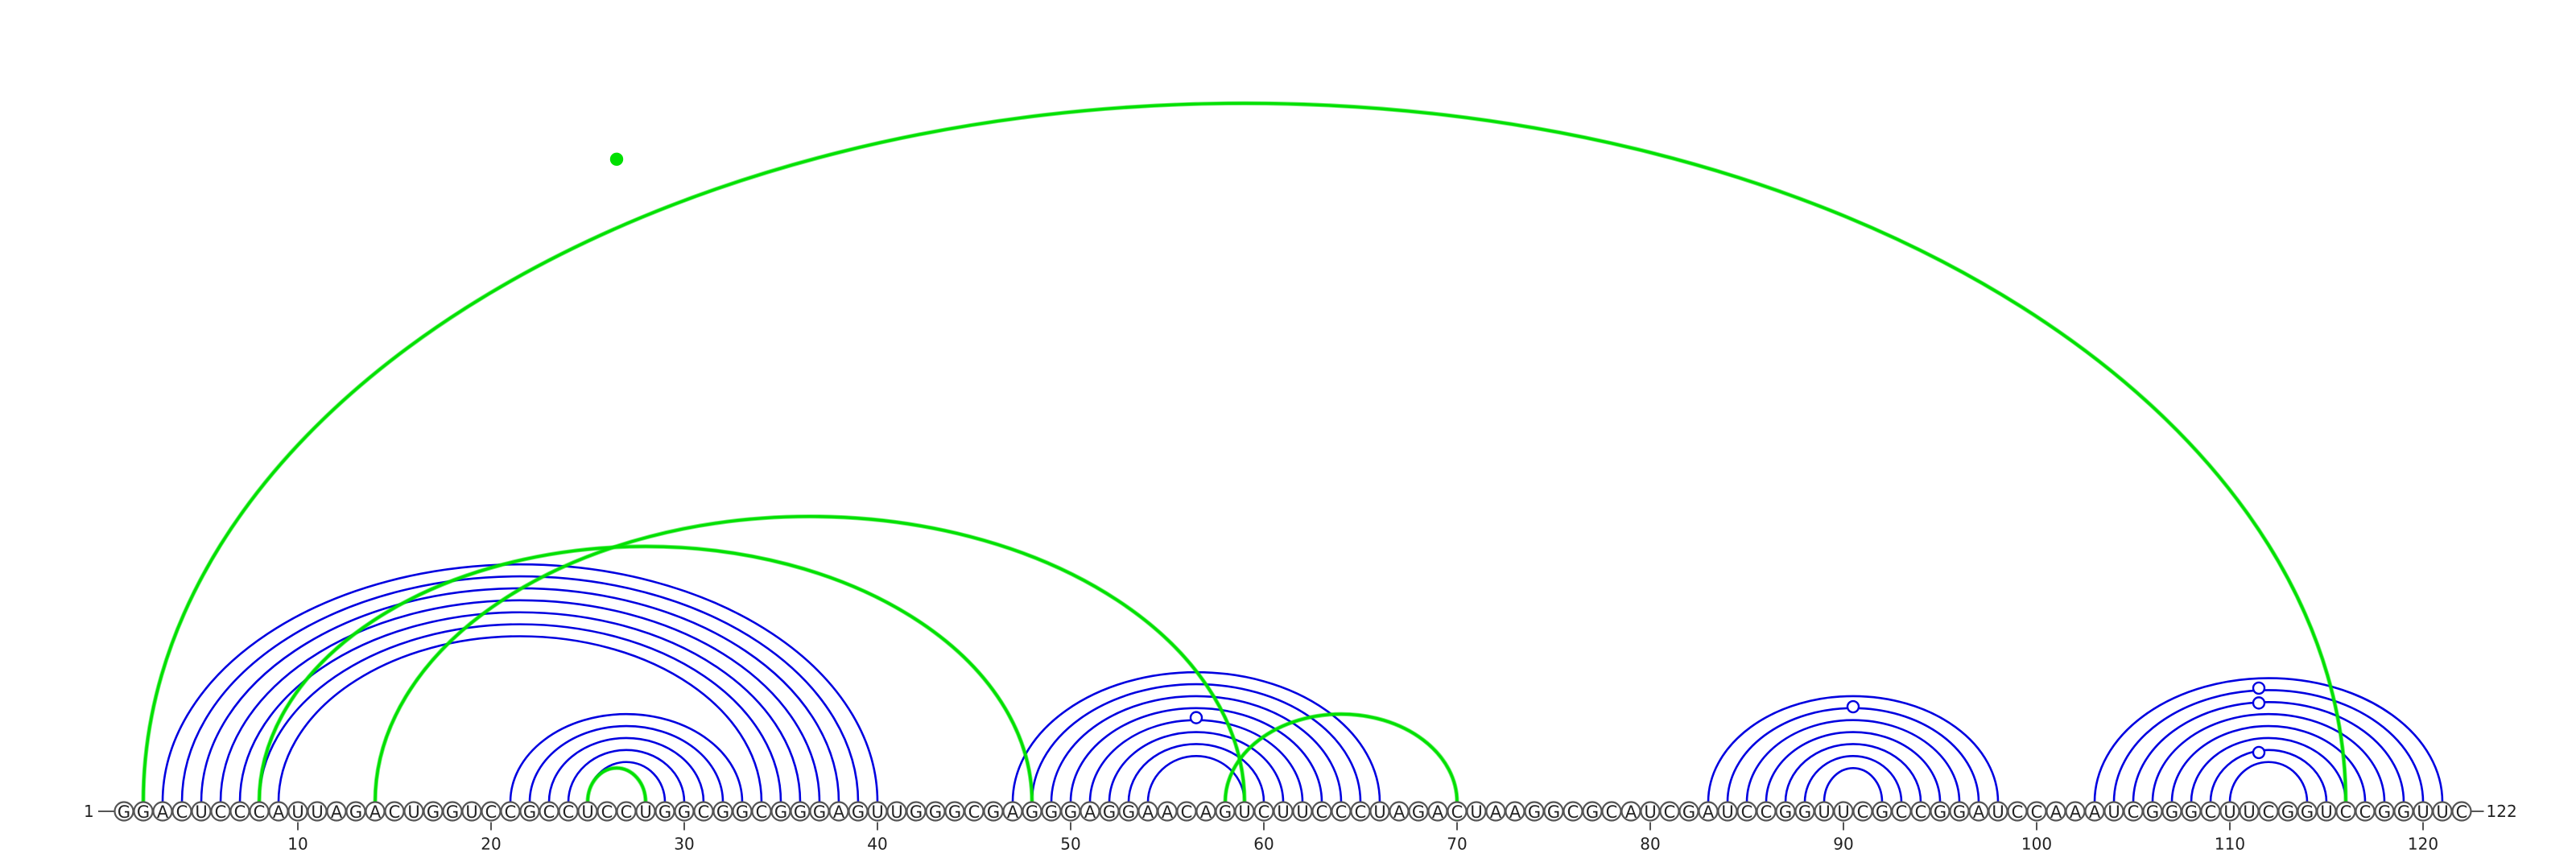 Image resolution: width=2576 pixels, height=858 pixels. Describe the element at coordinates (684, 845) in the screenshot. I see `position-tick-label: 30` at that location.